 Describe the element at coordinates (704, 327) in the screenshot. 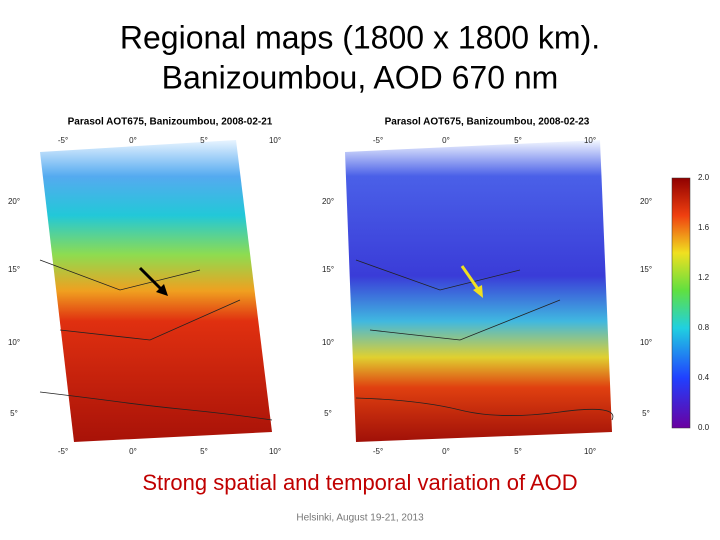

I see `colorbar-label: 0.8` at that location.